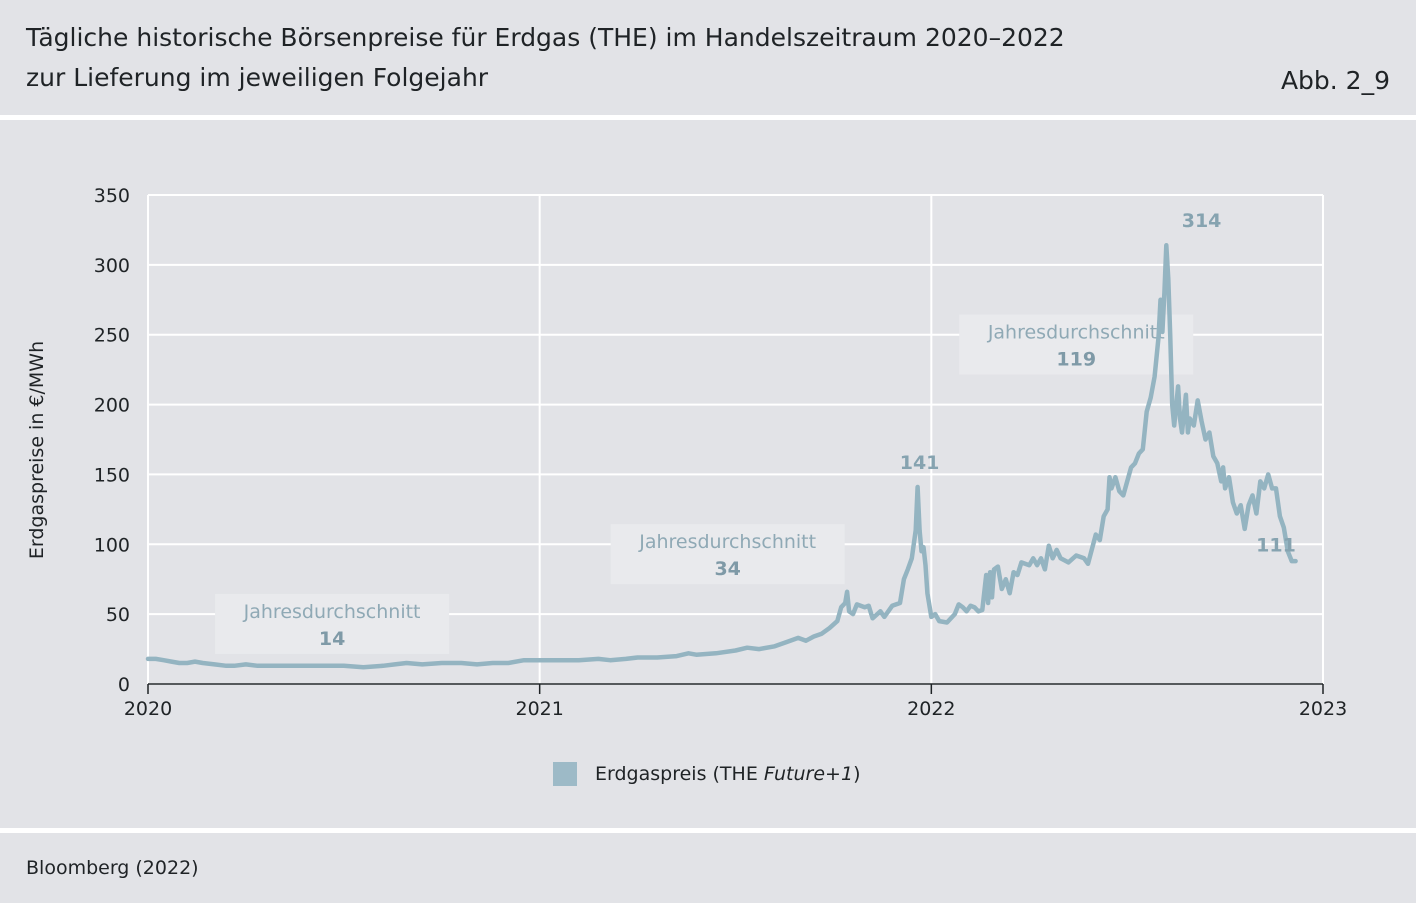 The image size is (1416, 903). Describe the element at coordinates (148, 709) in the screenshot. I see `x-tick-label: 2020` at that location.